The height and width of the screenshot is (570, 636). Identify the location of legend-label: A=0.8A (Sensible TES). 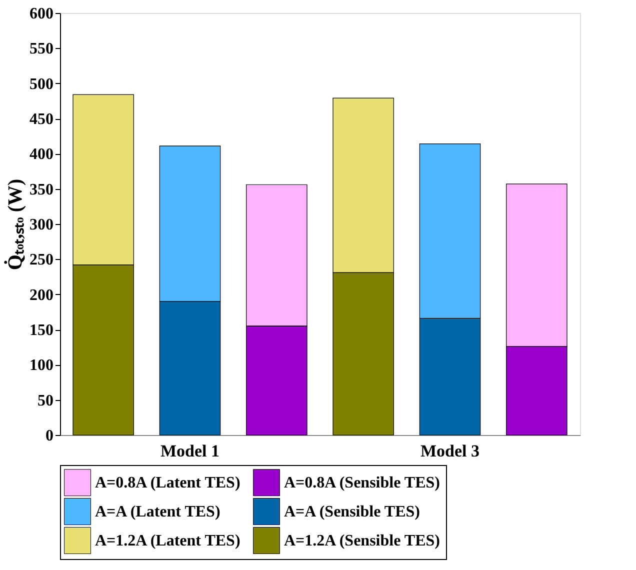
(362, 483).